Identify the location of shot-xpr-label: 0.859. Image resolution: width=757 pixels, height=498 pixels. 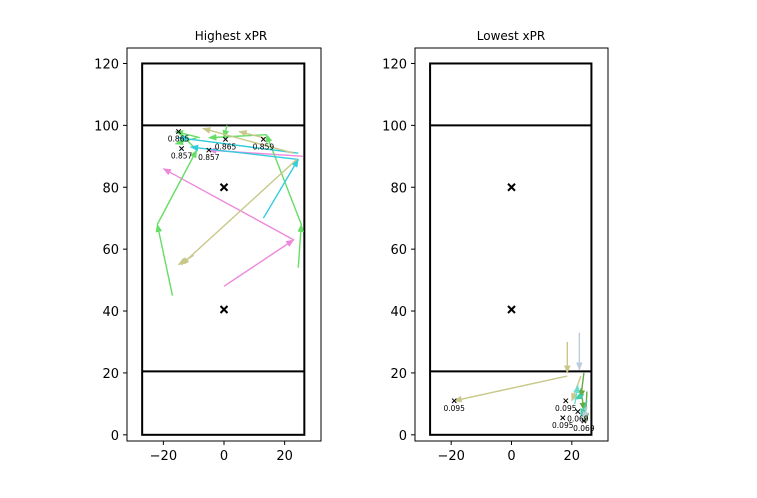
(264, 146).